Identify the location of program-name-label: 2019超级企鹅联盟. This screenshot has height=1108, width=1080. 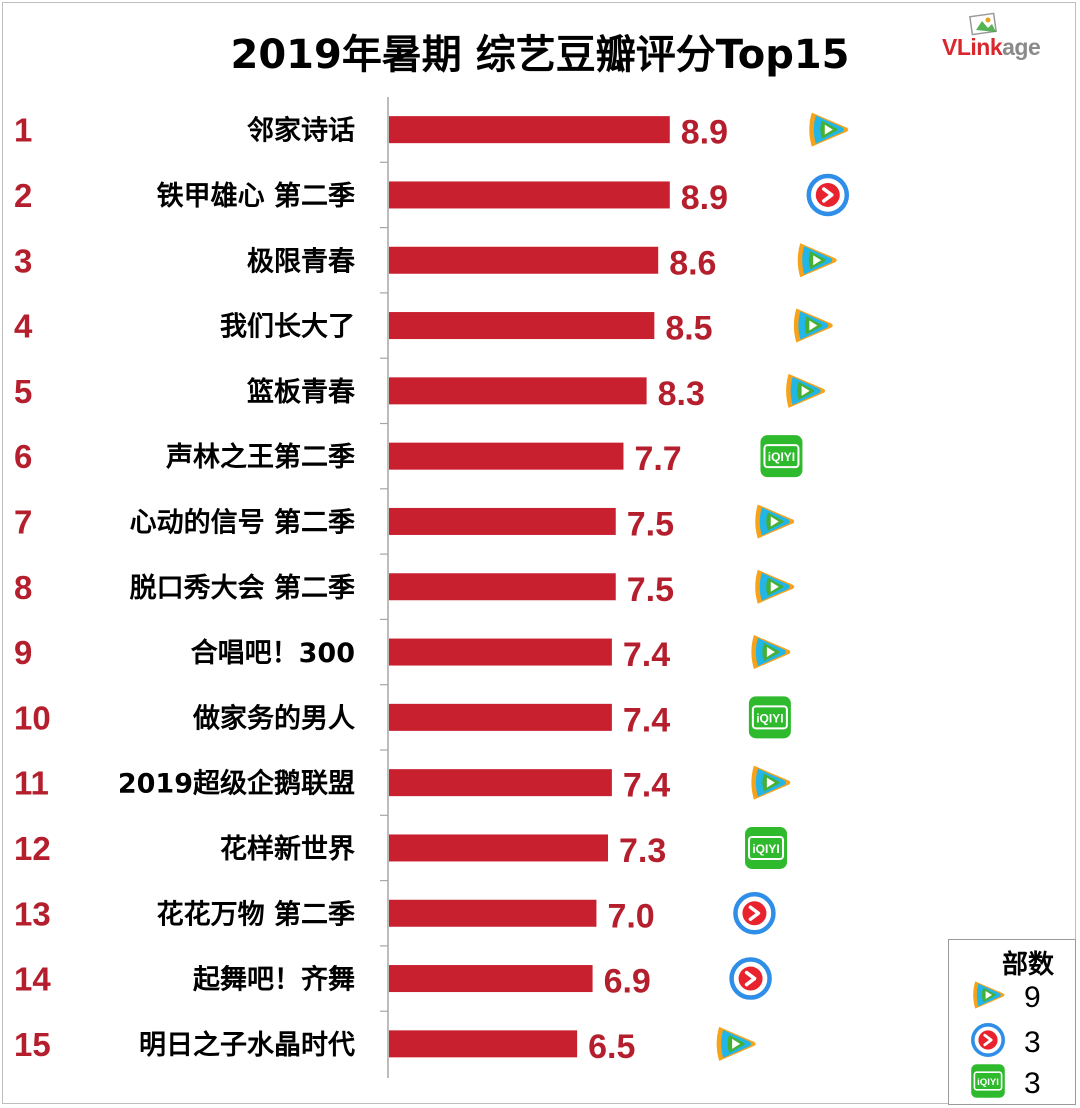
(236, 784).